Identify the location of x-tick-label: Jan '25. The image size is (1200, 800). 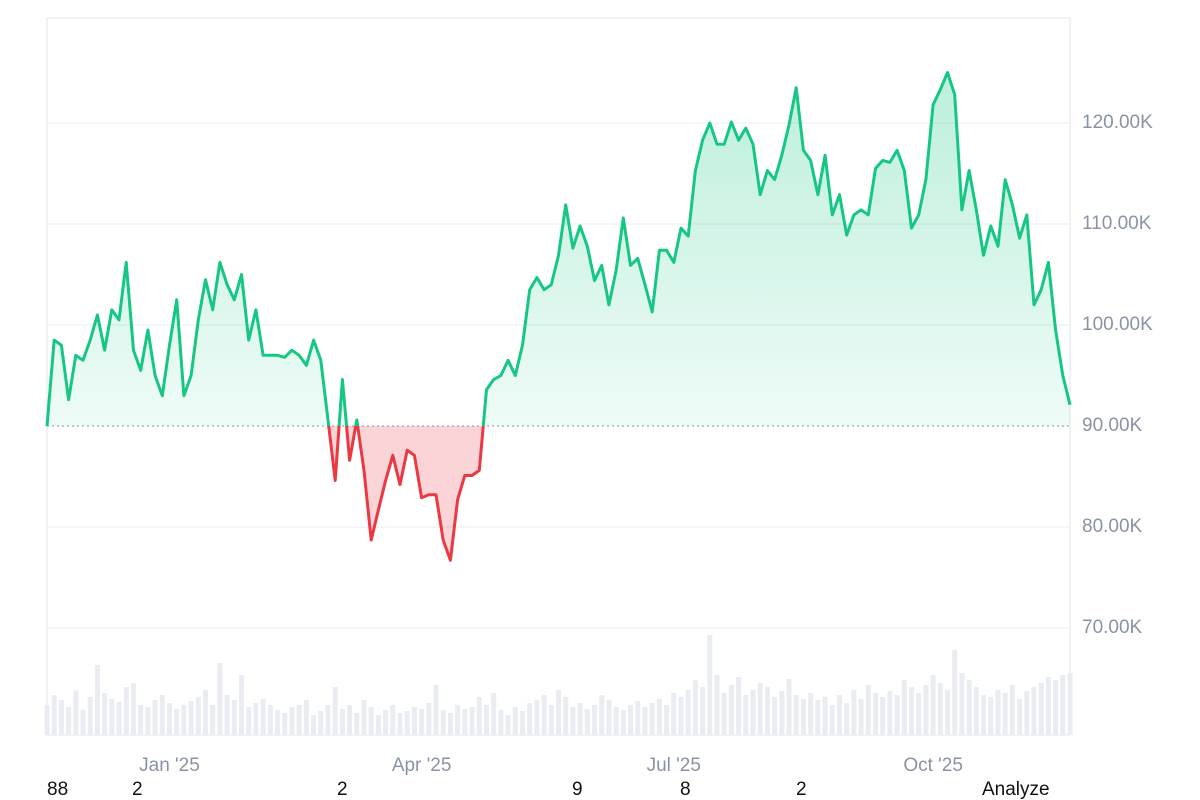
(169, 765).